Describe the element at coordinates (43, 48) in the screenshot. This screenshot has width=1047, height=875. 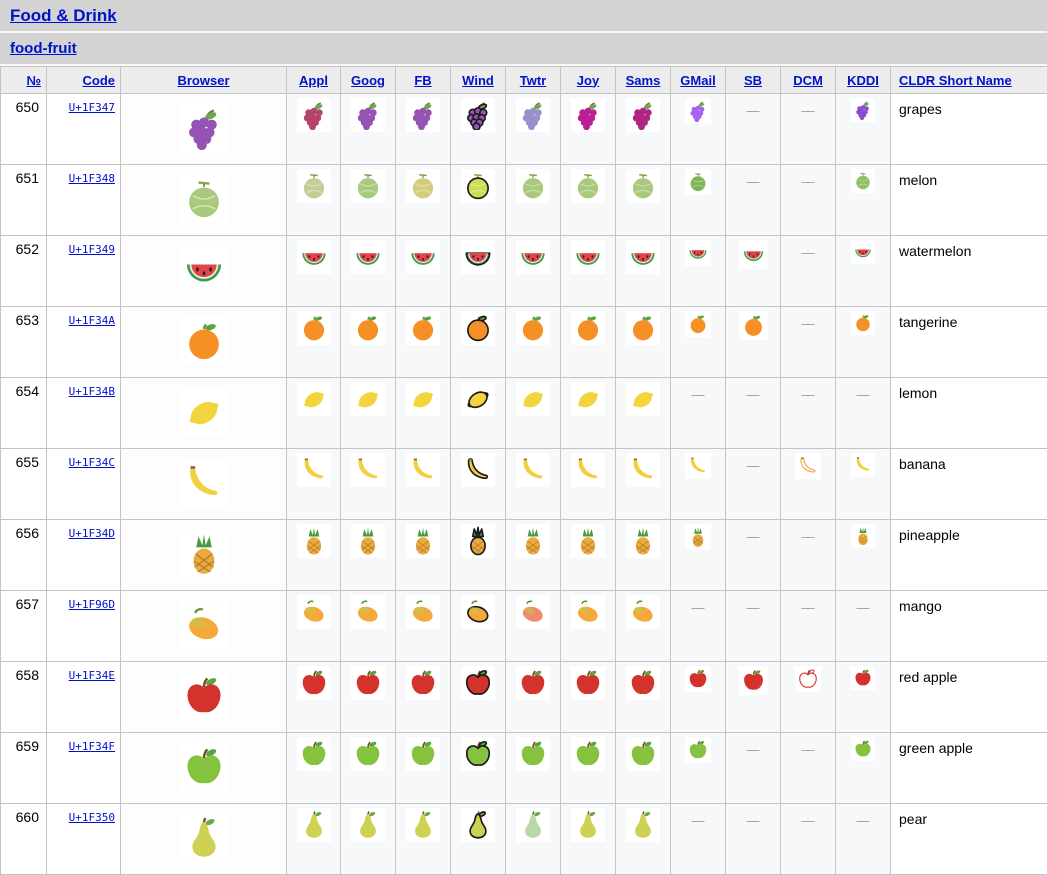
I see `subsection-link: food-fruit` at that location.